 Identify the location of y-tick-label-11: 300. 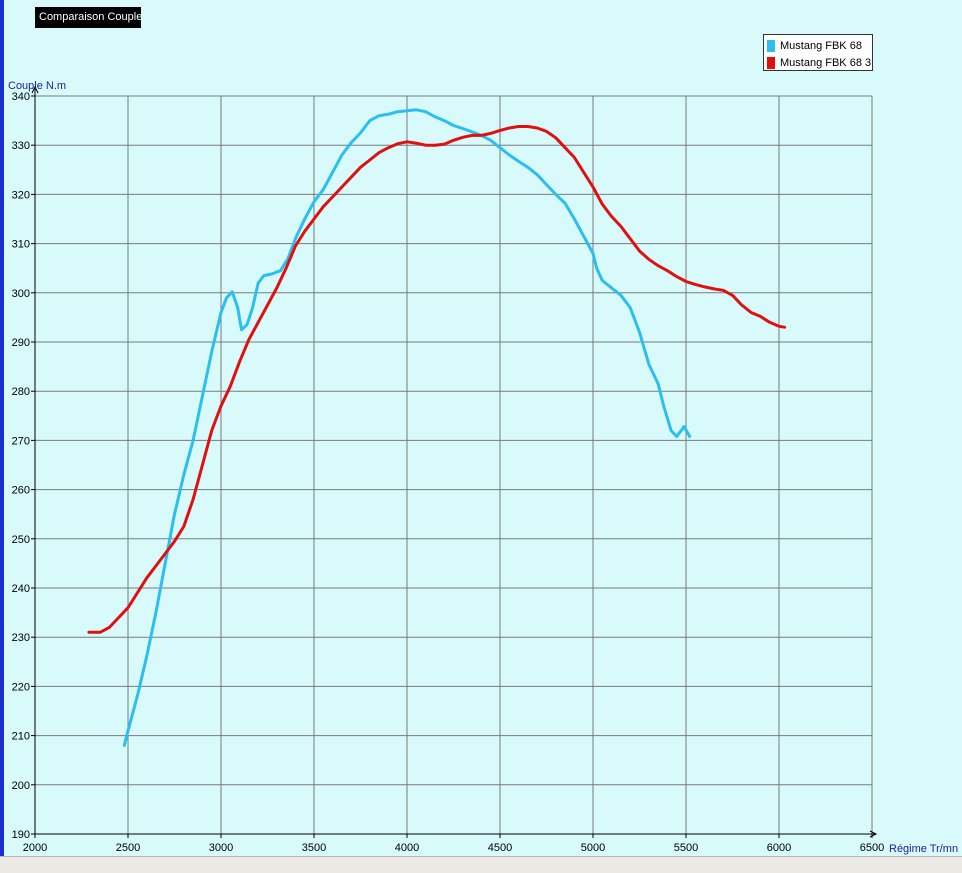
(21, 294).